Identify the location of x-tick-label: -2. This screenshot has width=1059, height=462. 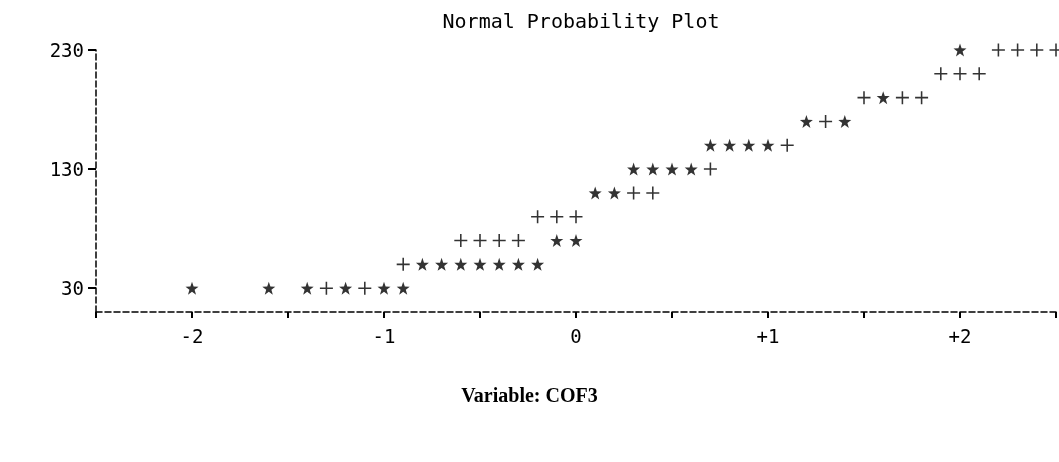
(192, 335).